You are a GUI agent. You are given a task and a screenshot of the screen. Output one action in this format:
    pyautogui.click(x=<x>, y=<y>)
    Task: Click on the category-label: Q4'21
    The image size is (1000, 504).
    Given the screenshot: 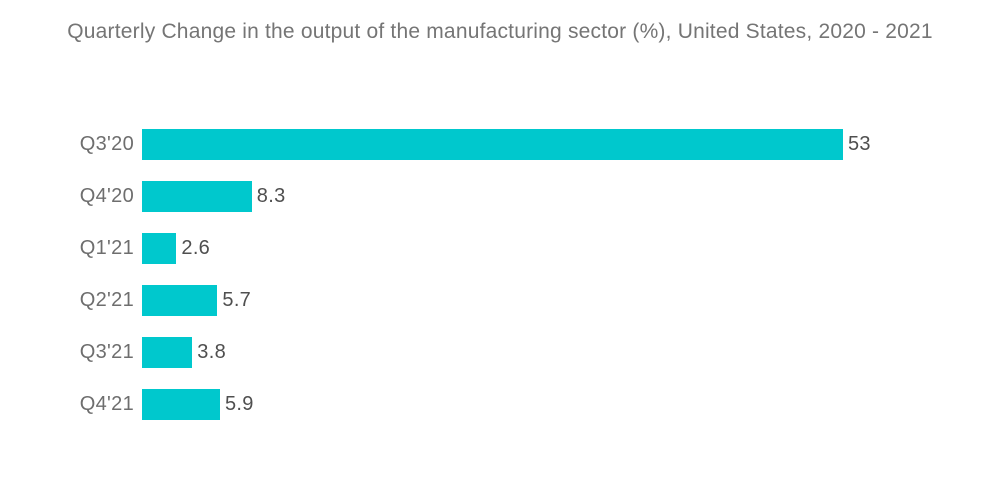 What is the action you would take?
    pyautogui.click(x=106, y=404)
    